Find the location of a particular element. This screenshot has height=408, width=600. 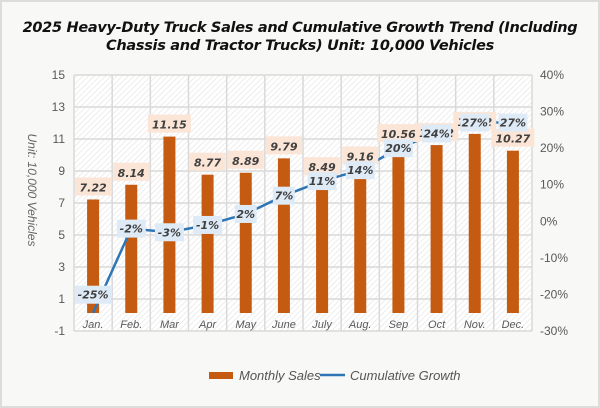

x-tick-label: May is located at coordinates (246, 325).